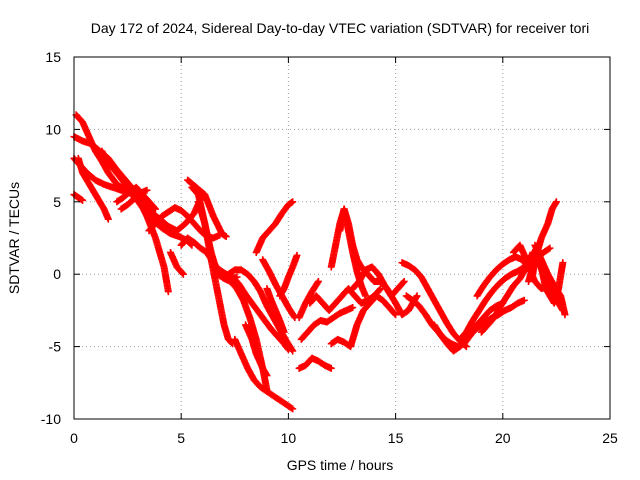  Describe the element at coordinates (288, 275) in the screenshot. I see `series-arc22` at that location.